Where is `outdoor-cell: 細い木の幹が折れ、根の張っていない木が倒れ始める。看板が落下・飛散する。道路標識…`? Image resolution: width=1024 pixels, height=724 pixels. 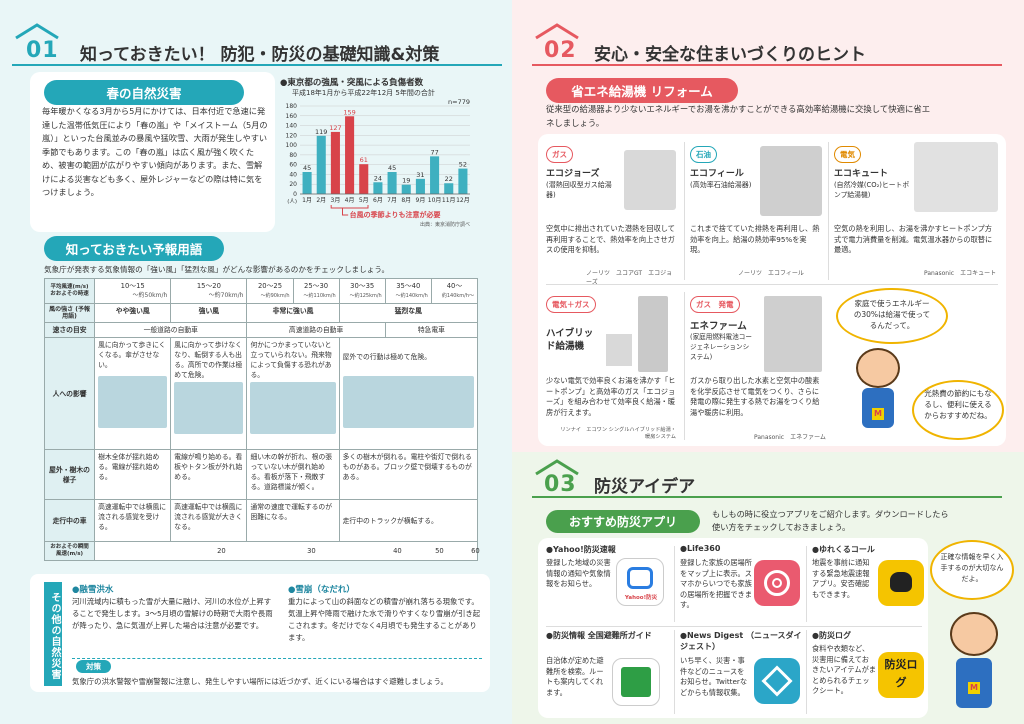 outdoor-cell: 細い木の幹が折れ、根の張っていない木が倒れ始める。看板が落下・飛散する。道路標識… is located at coordinates (293, 474).